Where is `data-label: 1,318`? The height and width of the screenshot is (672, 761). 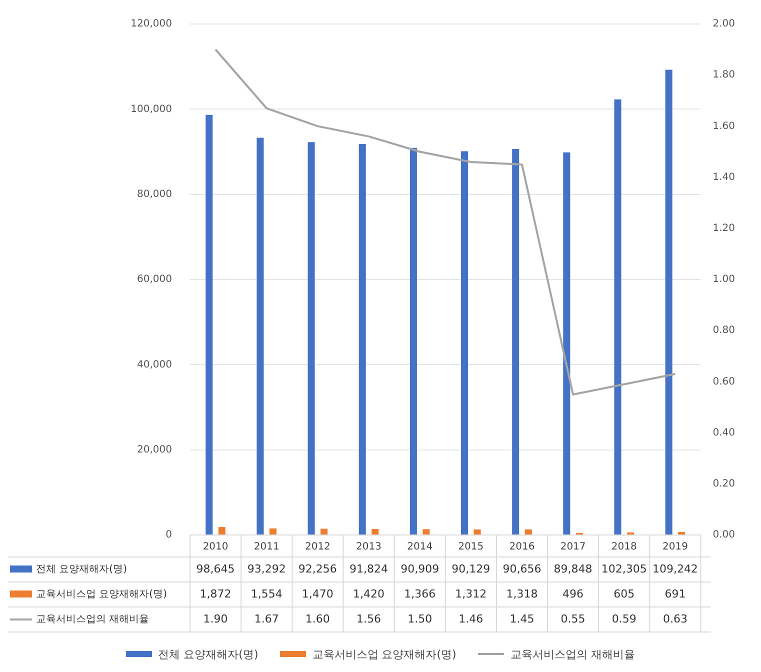 data-label: 1,318 is located at coordinates (522, 593).